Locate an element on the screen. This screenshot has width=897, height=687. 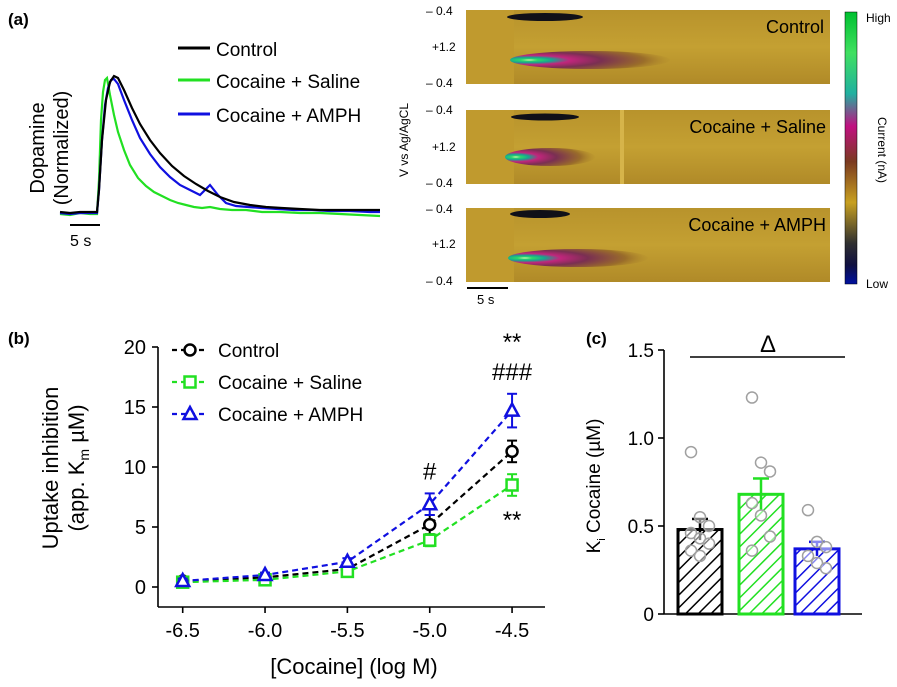
b-y-tick-label: 5 is located at coordinates (140, 528).